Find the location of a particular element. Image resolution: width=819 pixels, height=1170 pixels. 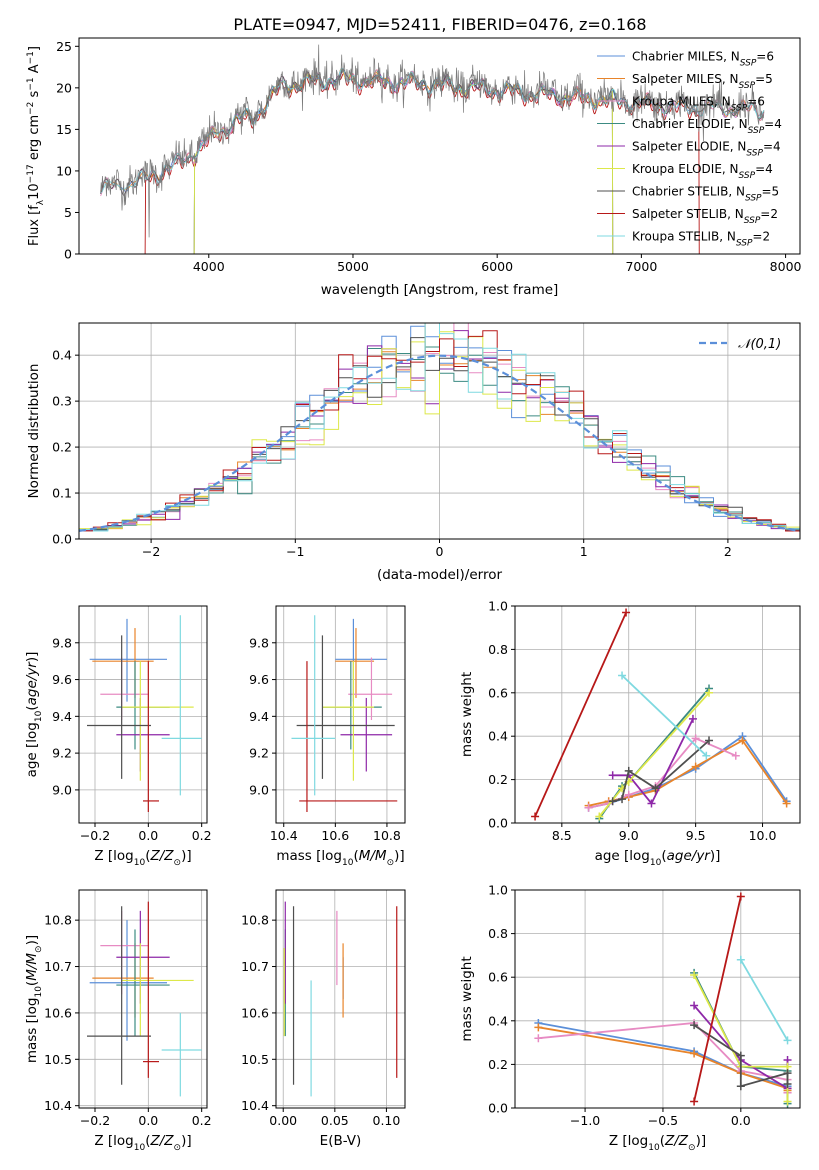

y-tick-label: 1.0 is located at coordinates (498, 890).